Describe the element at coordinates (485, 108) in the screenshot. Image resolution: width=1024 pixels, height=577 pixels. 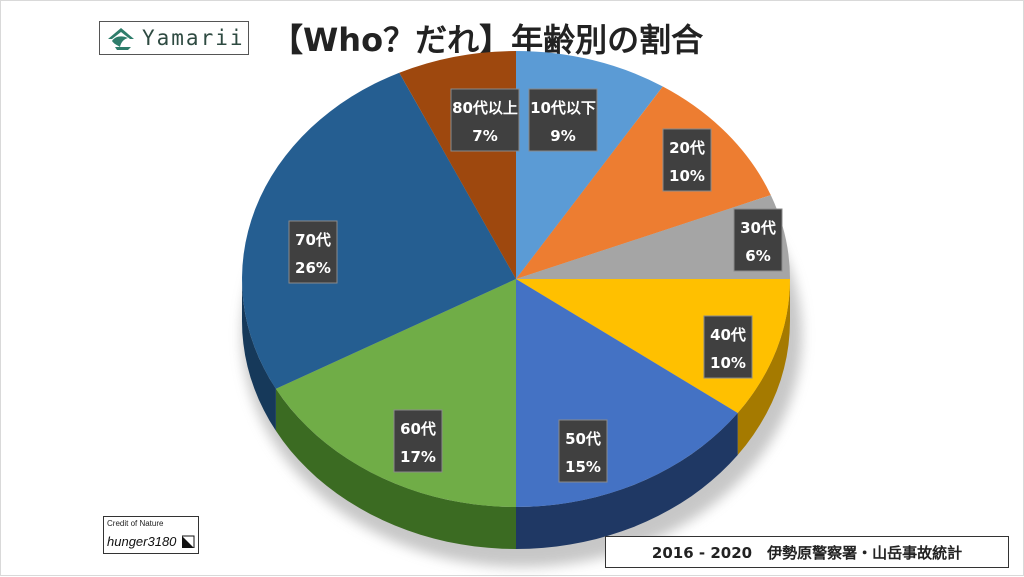
I see `data-label-category: 80代以上` at that location.